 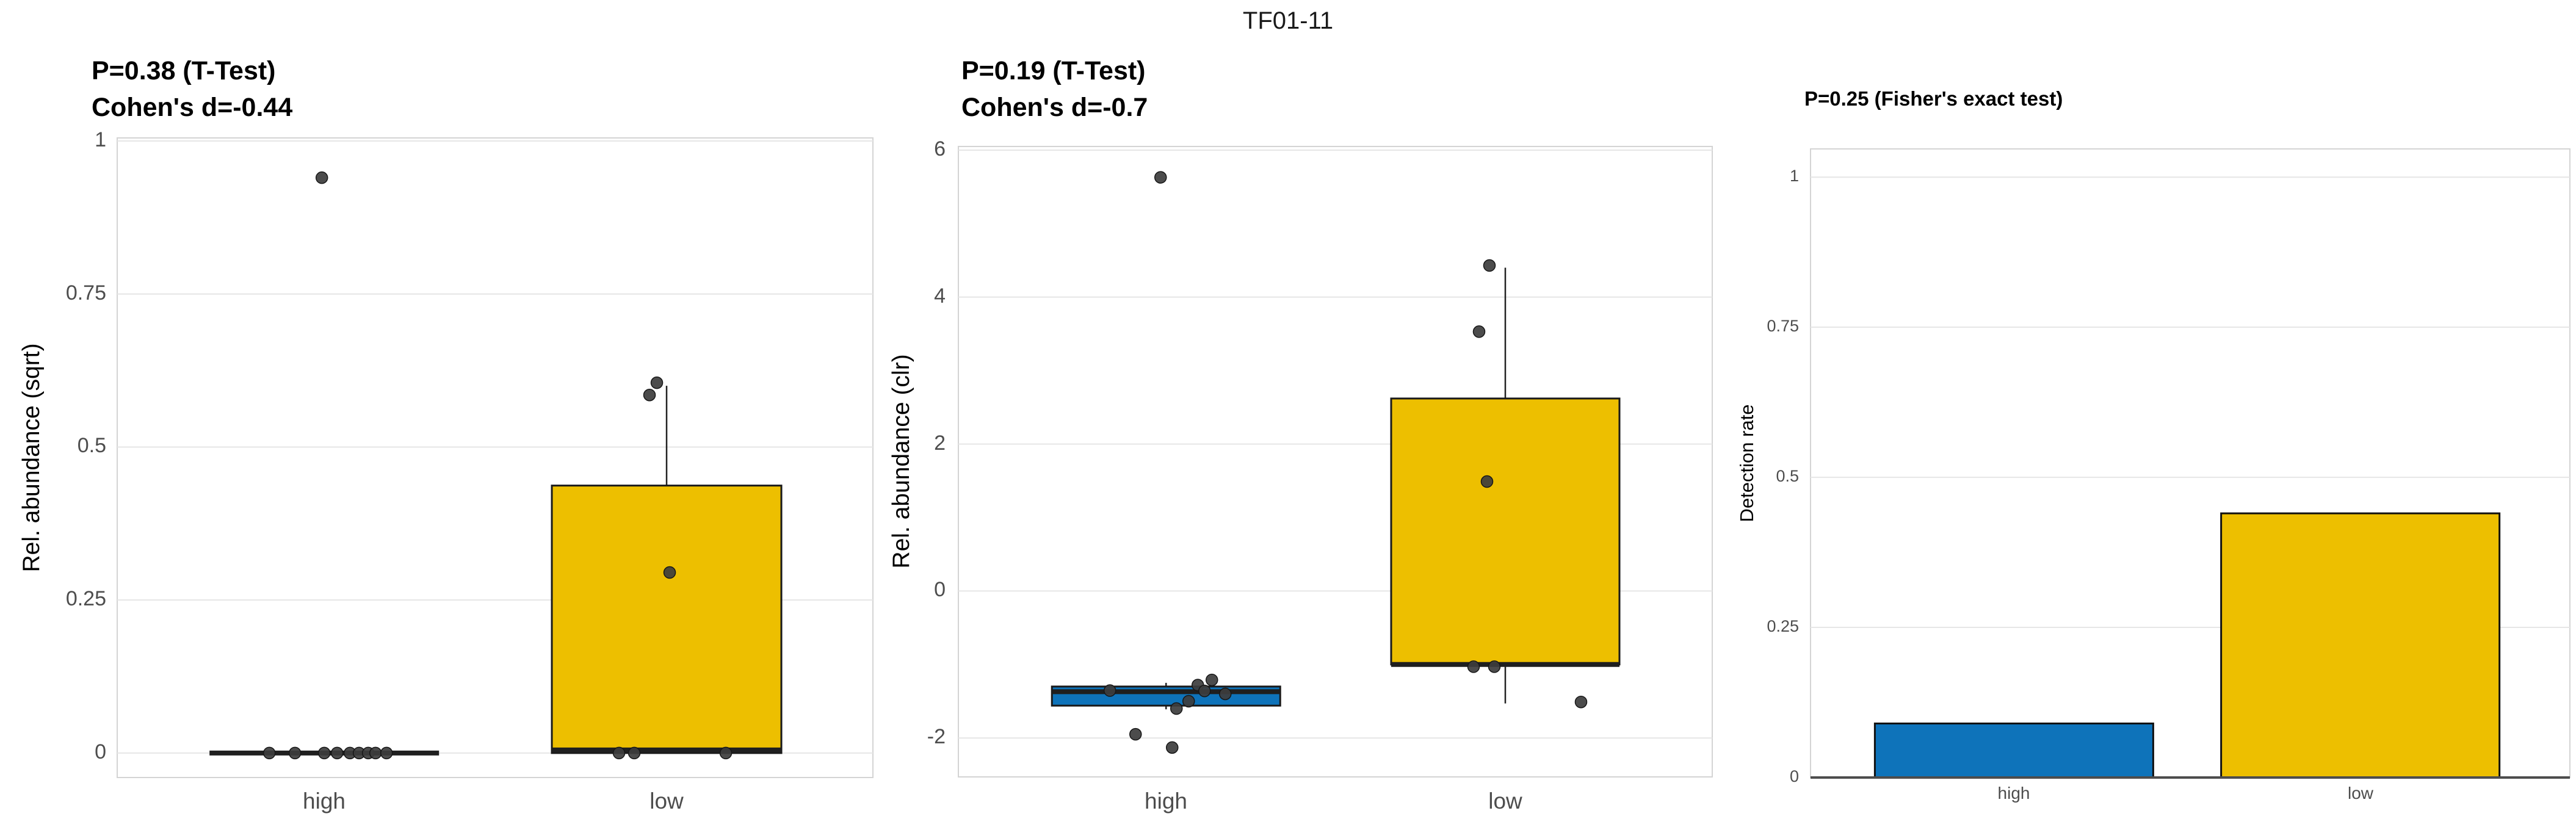 What do you see at coordinates (666, 801) in the screenshot?
I see `panel1-xtick-label-low: low` at bounding box center [666, 801].